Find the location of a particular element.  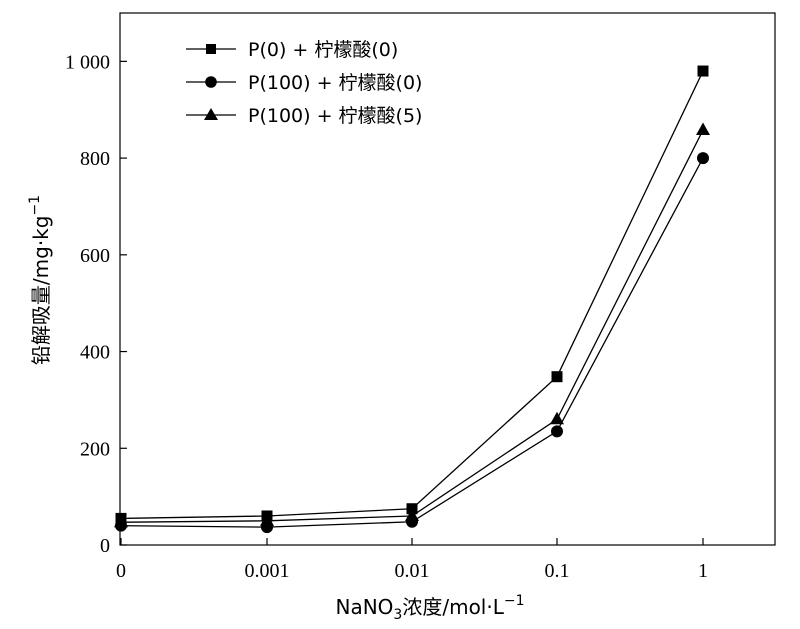

legend-square-marker is located at coordinates (211, 49).